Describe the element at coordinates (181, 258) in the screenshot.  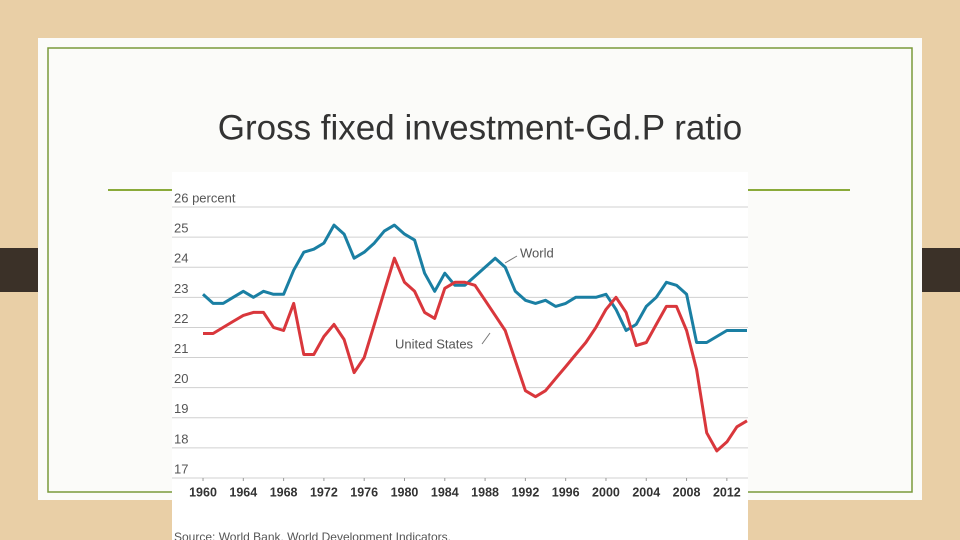
I see `y-tick-label: 24` at that location.